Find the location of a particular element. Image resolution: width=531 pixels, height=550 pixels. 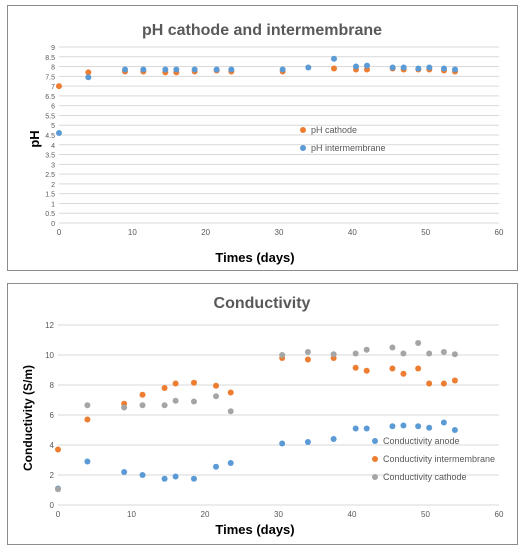

ph-y-tick-label: 8.5 is located at coordinates (50, 58).